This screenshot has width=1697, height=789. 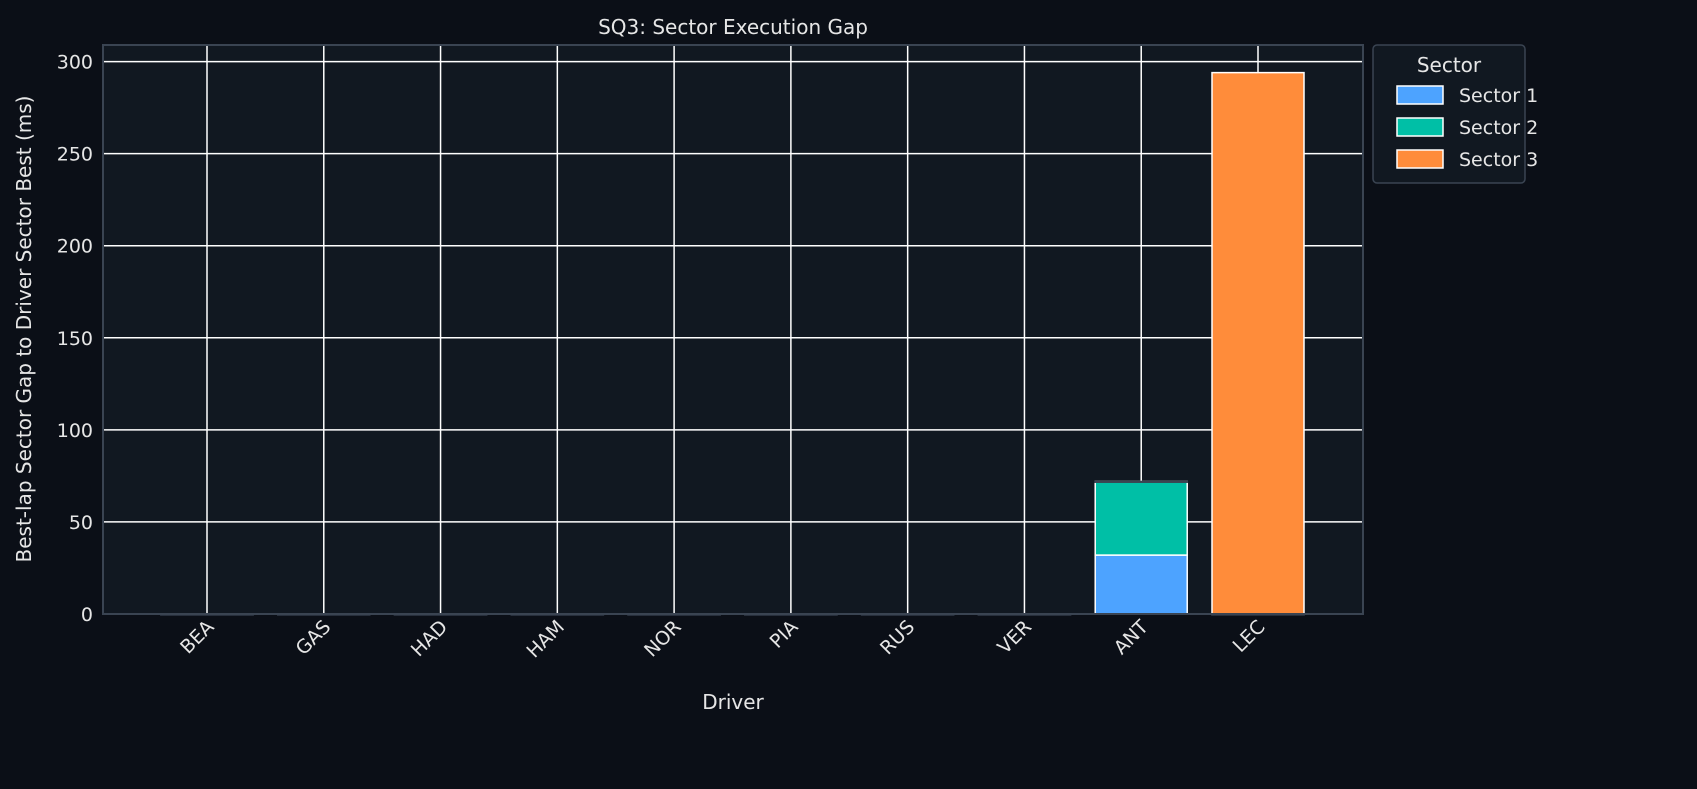 I want to click on y-tick-label: 50, so click(x=81, y=523).